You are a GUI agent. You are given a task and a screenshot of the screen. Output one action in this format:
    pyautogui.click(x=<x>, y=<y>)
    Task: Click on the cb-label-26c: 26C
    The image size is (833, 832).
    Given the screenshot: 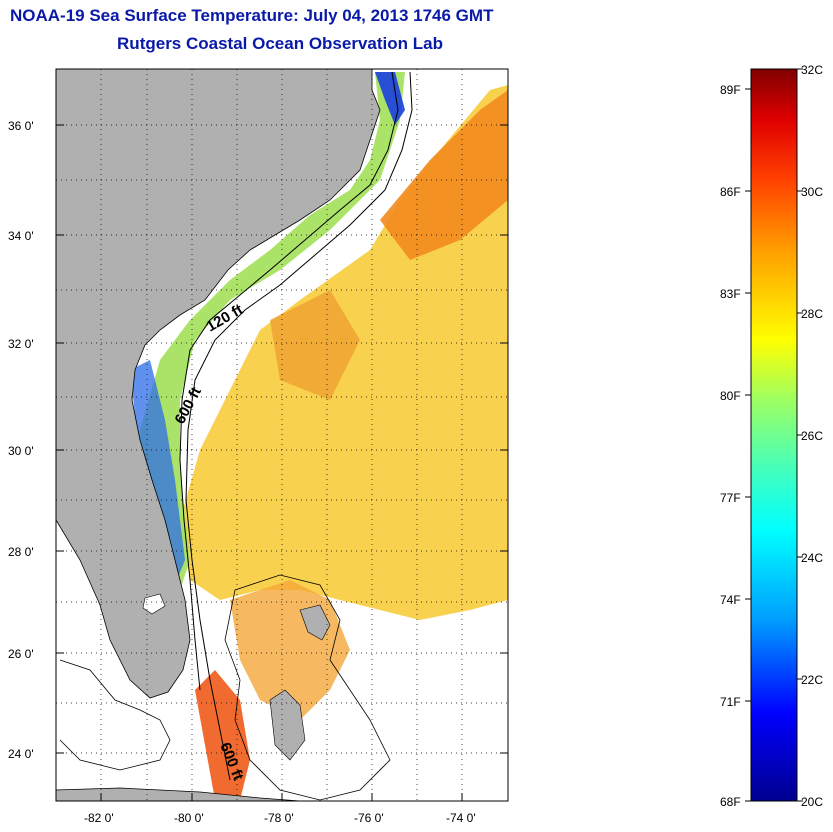 What is the action you would take?
    pyautogui.click(x=812, y=436)
    